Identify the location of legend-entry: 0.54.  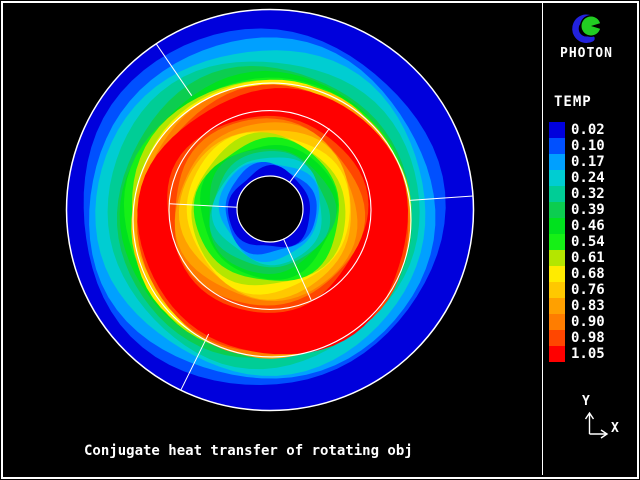
(577, 242).